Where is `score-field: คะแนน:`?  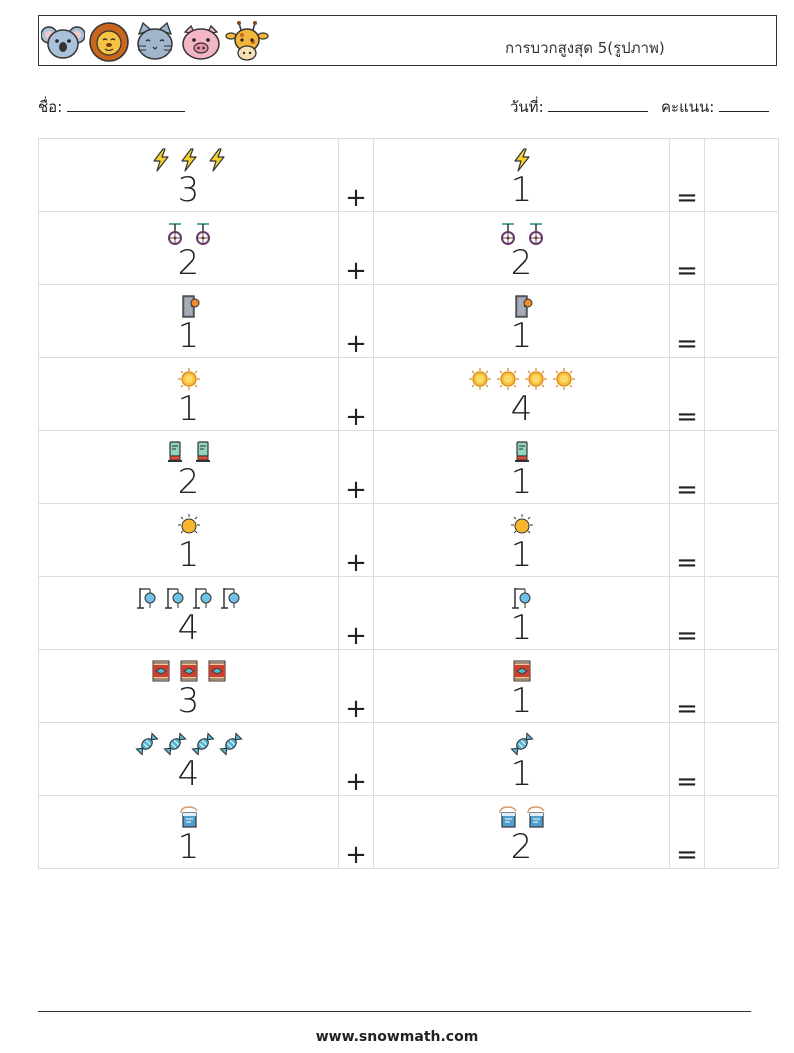
score-field: คะแนน: is located at coordinates (715, 107).